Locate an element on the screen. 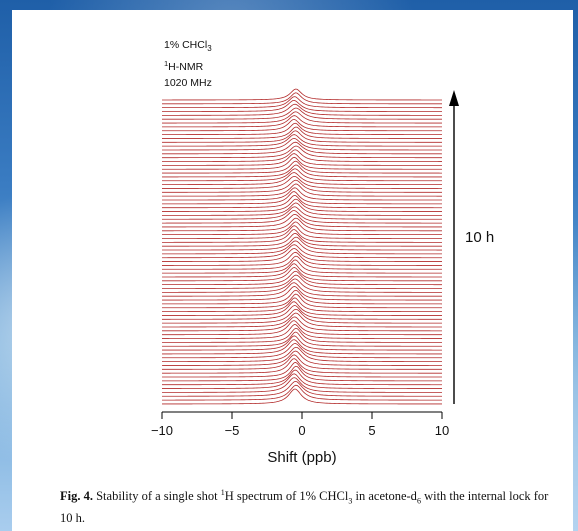 The image size is (578, 531). x-axis-label: Shift (ppb) is located at coordinates (301, 457).